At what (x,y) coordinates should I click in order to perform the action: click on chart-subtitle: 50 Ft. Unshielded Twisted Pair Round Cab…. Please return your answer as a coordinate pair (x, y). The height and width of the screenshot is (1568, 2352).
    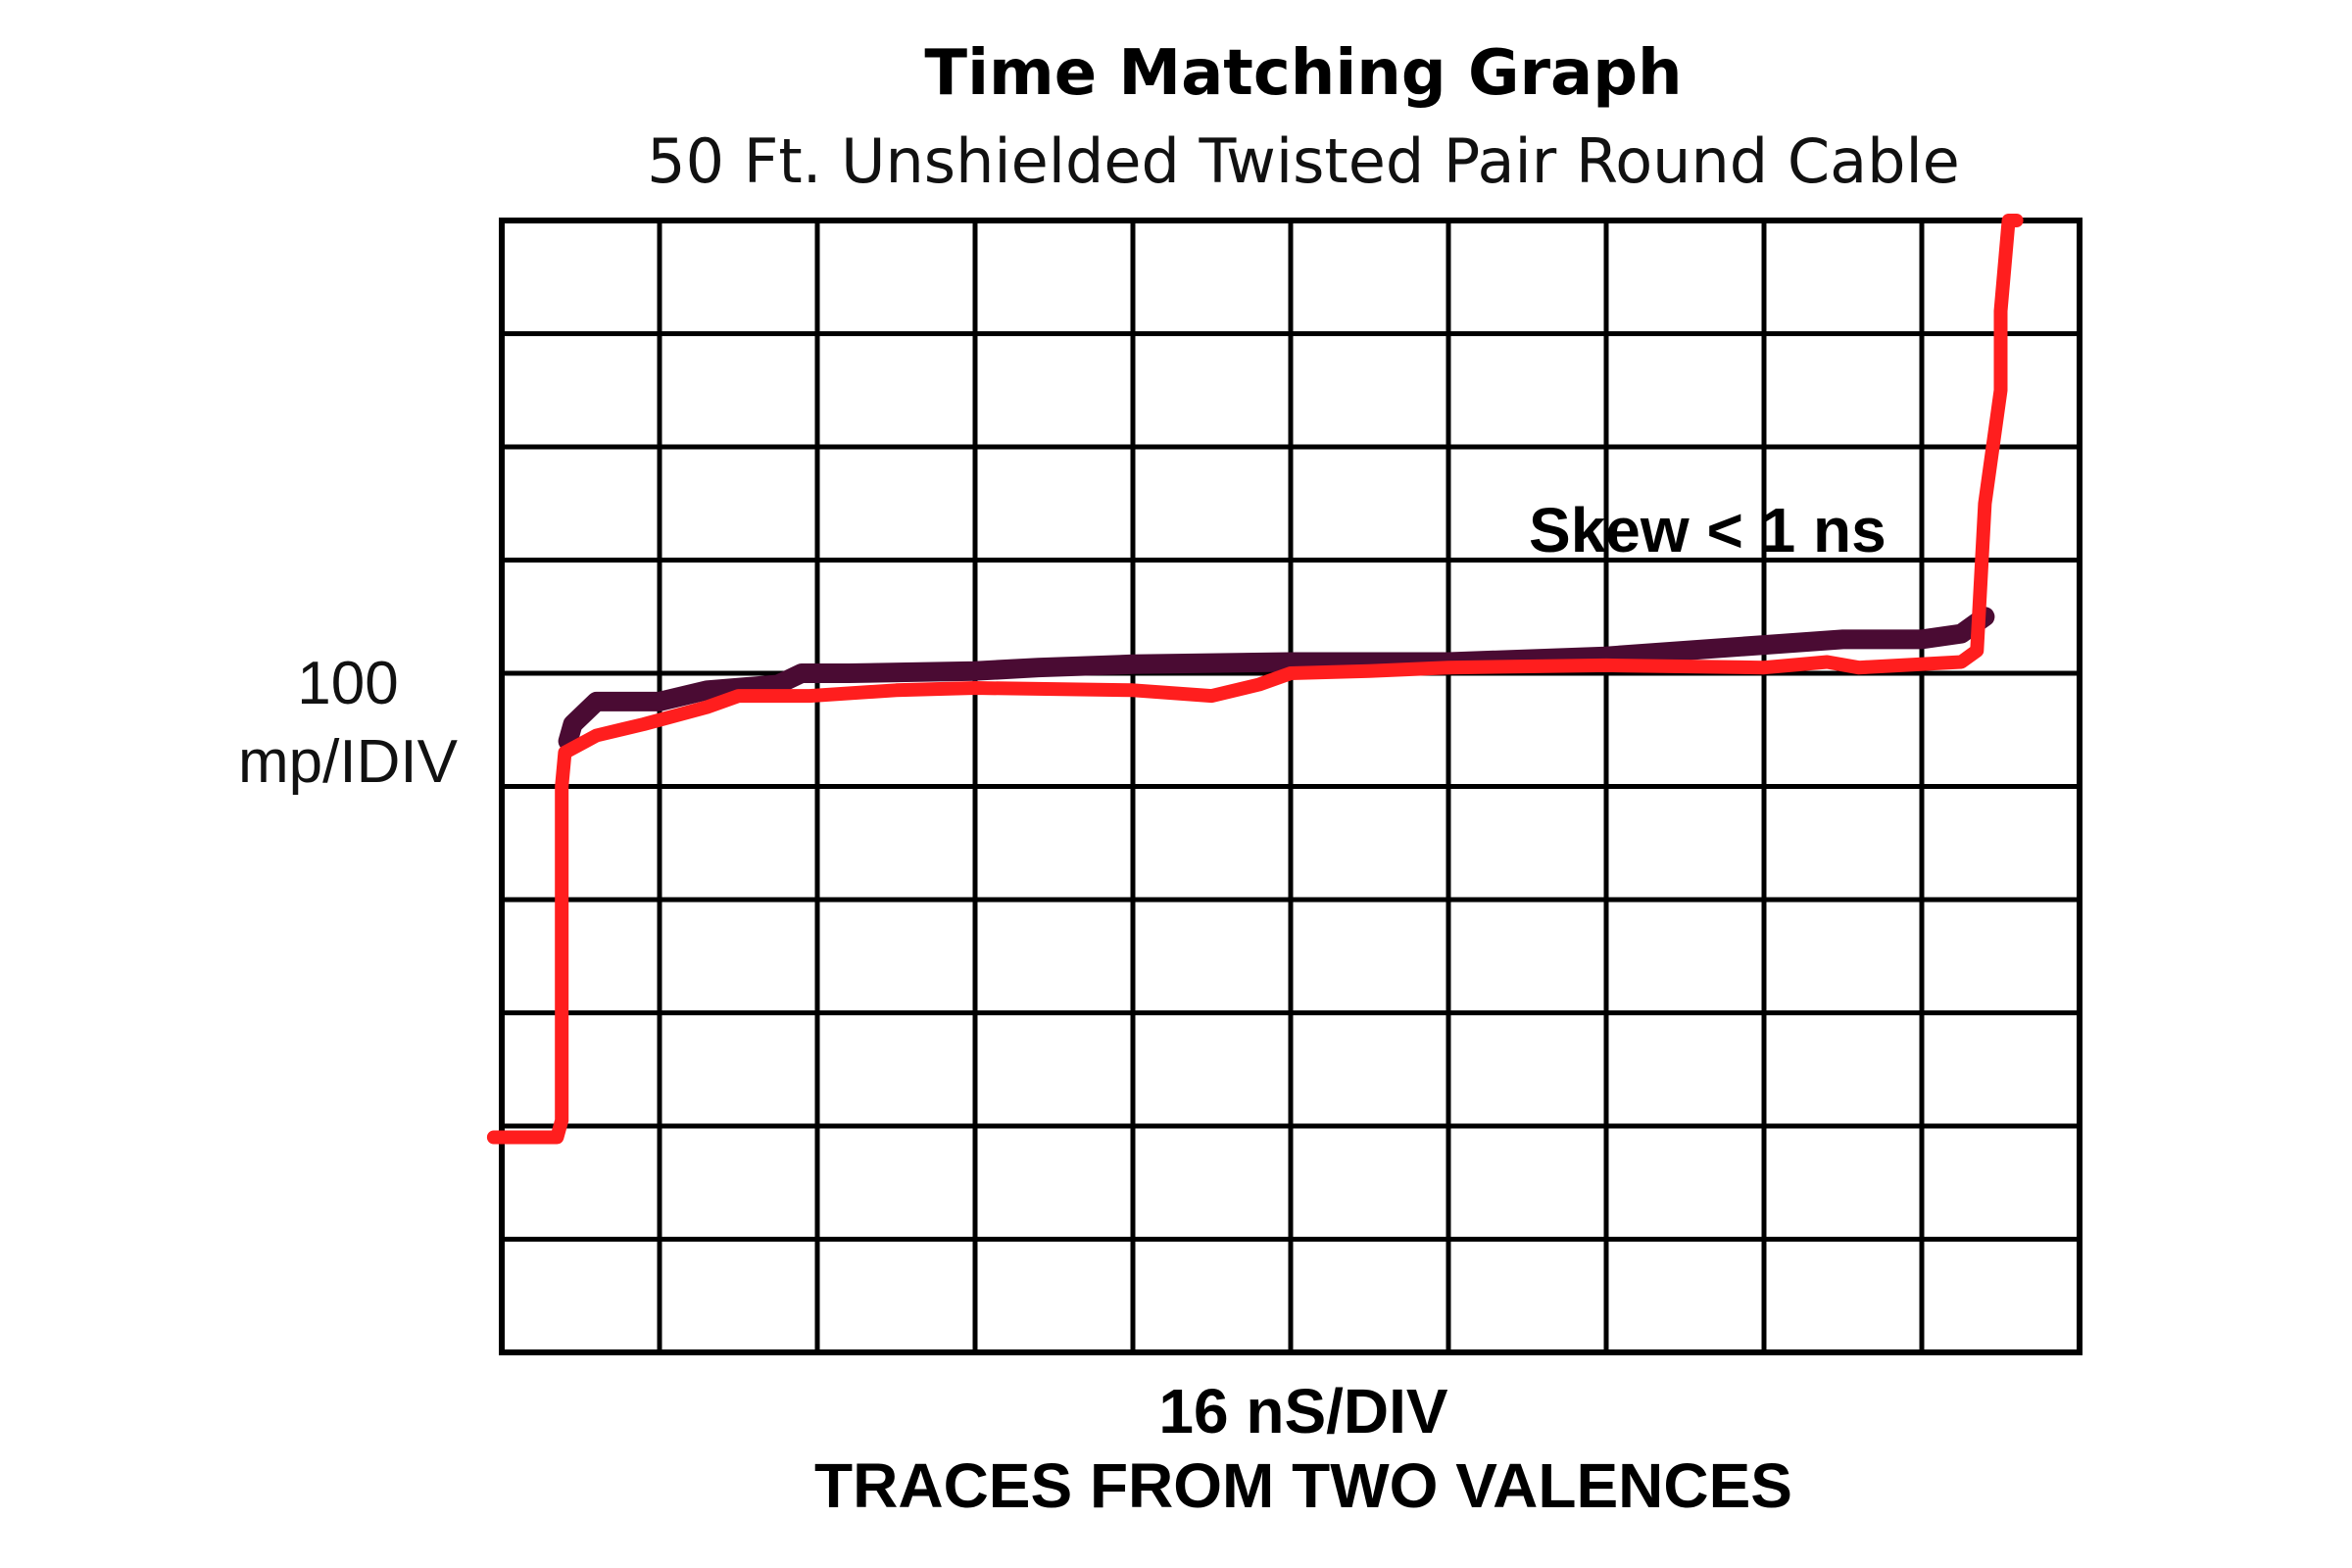
    Looking at the image, I should click on (1303, 161).